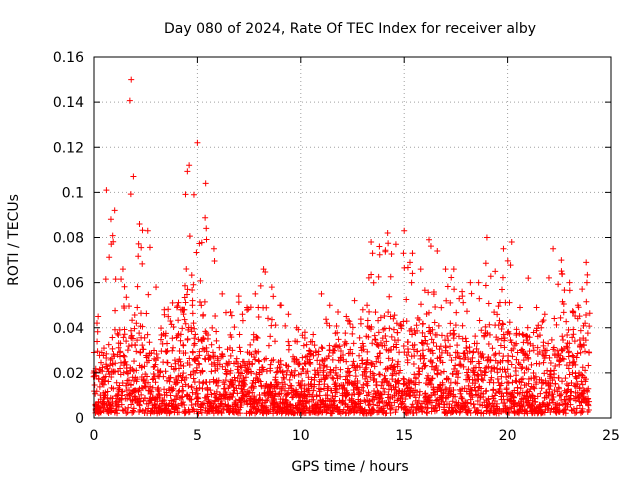 This screenshot has height=480, width=640. Describe the element at coordinates (68, 374) in the screenshot. I see `y-tick-label: 0.02` at that location.